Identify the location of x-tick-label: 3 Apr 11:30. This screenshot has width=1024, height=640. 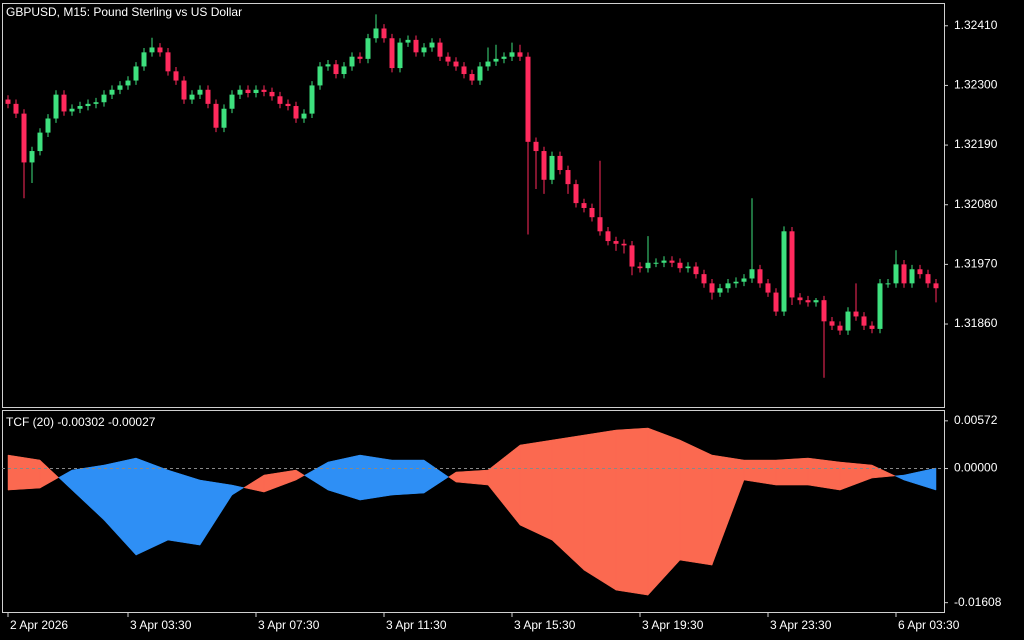
(416, 625).